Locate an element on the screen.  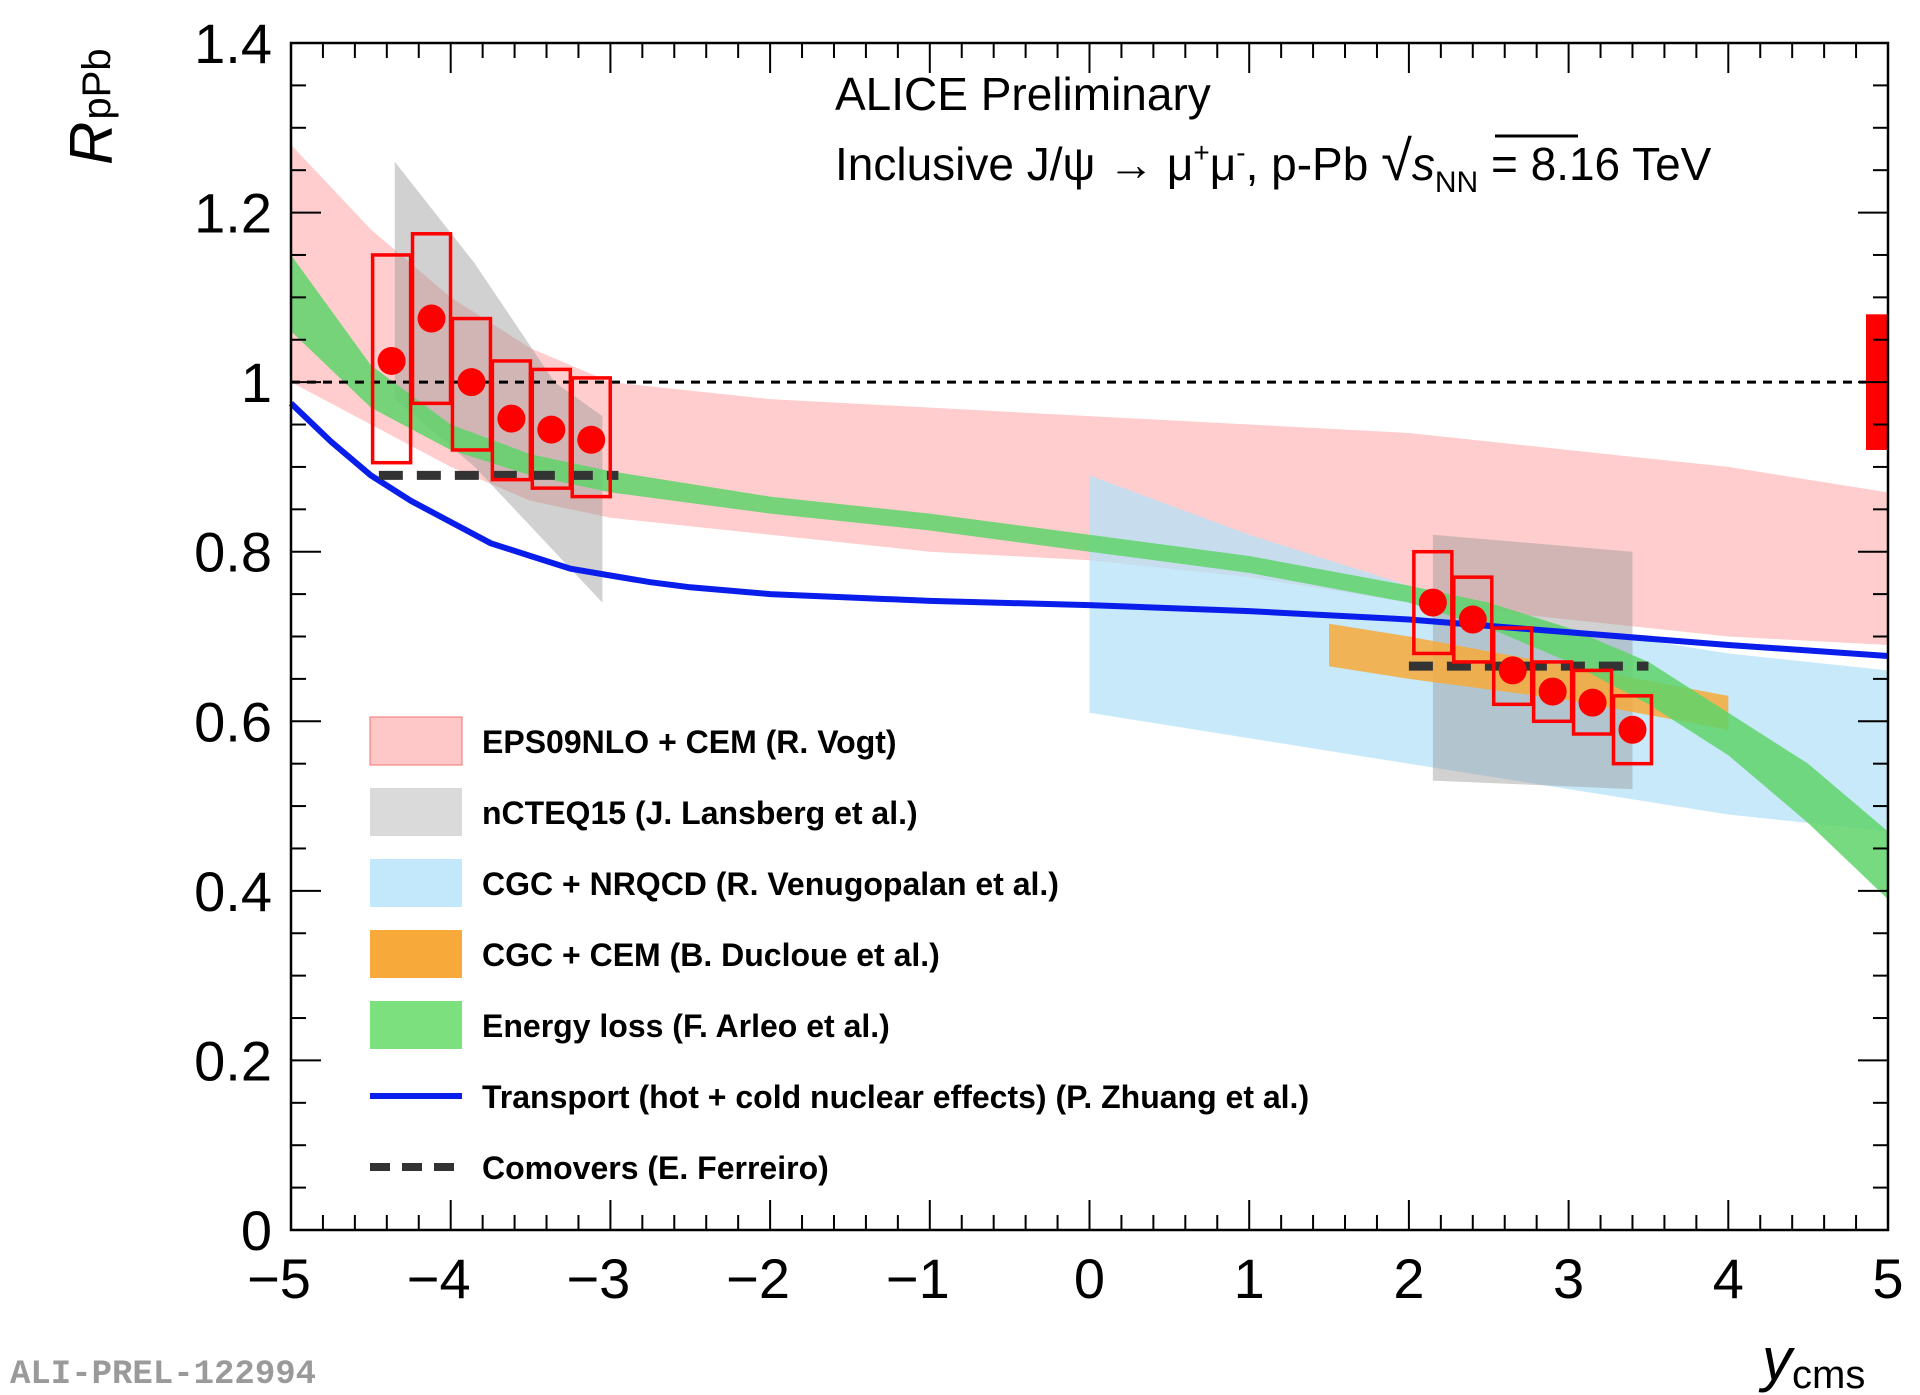
x-tick-label: 1 is located at coordinates (1249, 1278).